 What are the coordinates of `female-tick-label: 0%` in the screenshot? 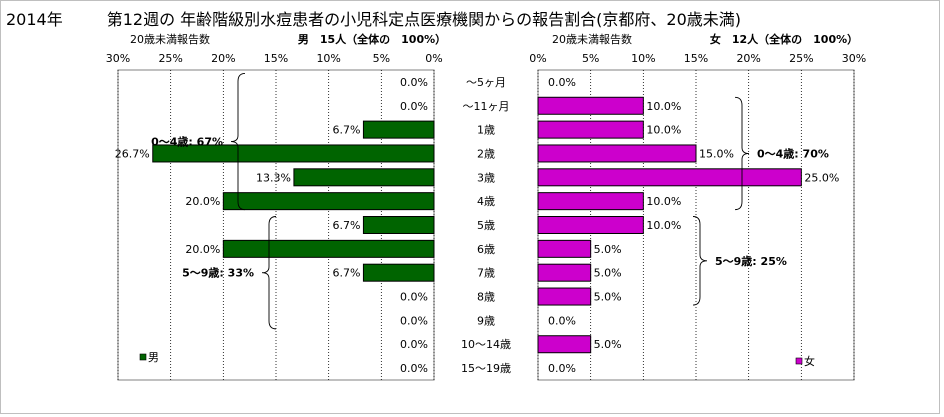 It's located at (537, 58).